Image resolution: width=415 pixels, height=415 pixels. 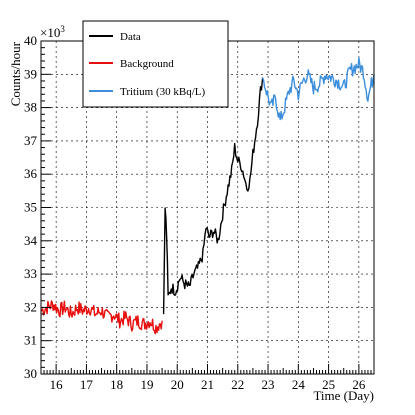 I want to click on legend: Data Background Tritium (30 kBq/L), so click(x=155, y=64).